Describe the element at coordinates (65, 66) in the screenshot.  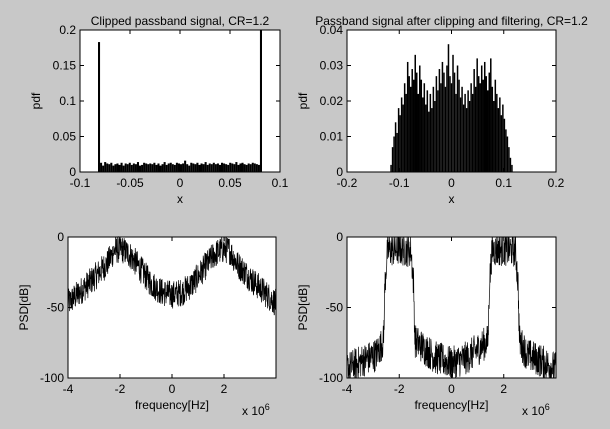
I see `y-tick-label: 0.15` at that location.